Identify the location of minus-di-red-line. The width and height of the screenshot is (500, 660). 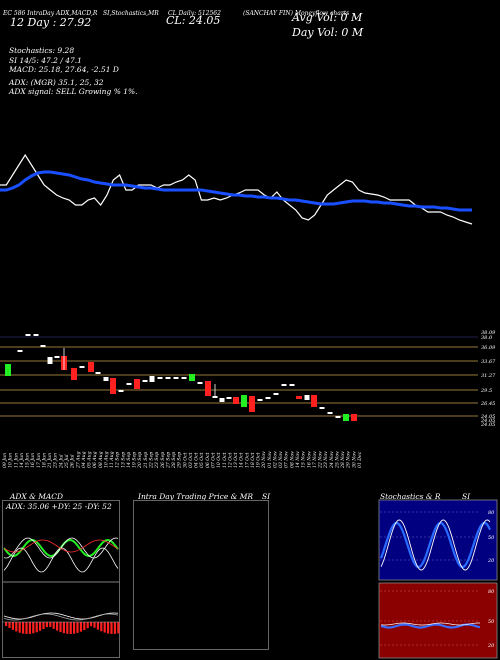
(61, 546).